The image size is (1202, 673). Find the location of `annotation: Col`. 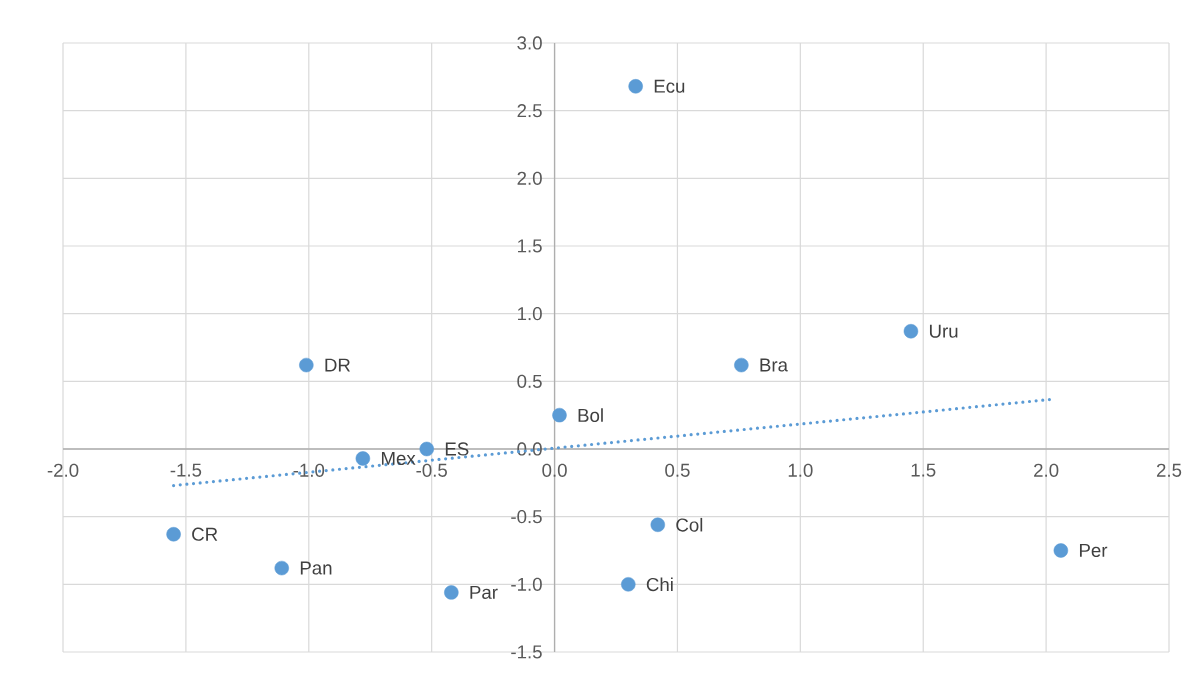

annotation: Col is located at coordinates (689, 524).